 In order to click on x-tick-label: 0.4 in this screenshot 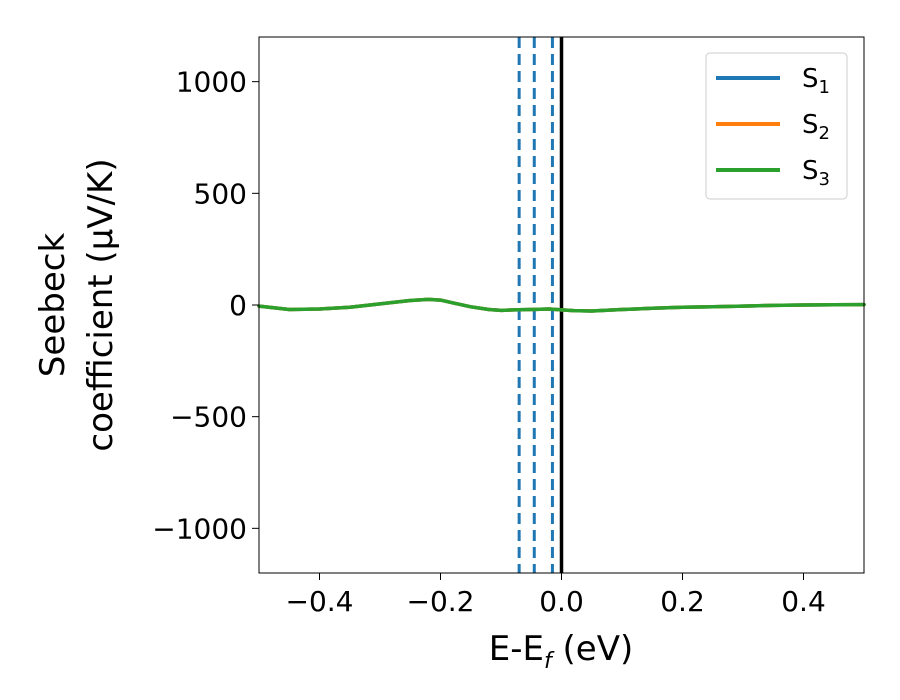, I will do `click(803, 601)`.